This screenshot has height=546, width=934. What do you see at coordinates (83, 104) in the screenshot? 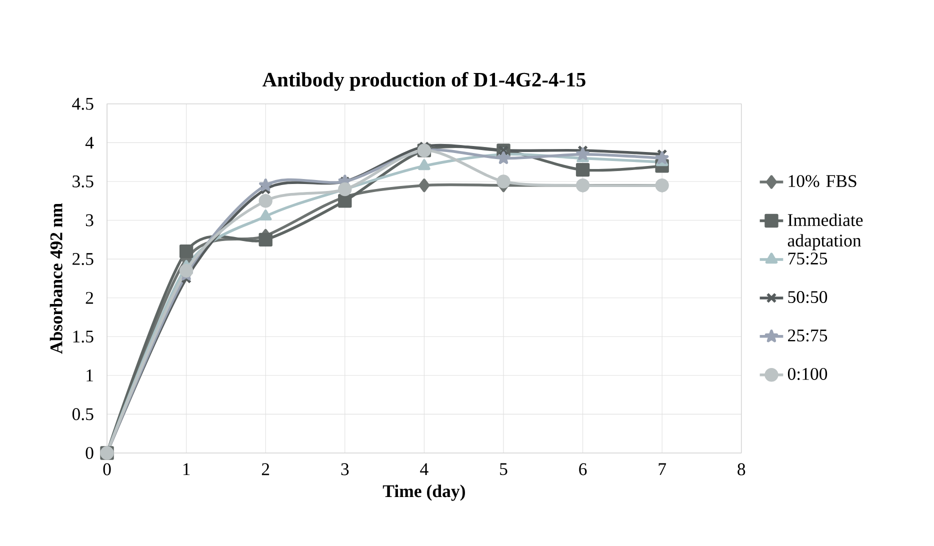
I see `y-tick-label: 4.5` at bounding box center [83, 104].